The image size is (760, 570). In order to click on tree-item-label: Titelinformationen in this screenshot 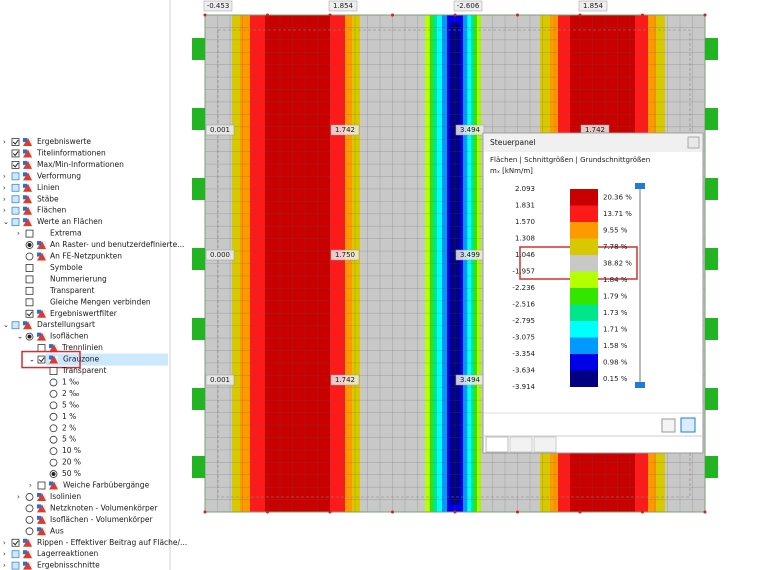, I will do `click(71, 152)`.